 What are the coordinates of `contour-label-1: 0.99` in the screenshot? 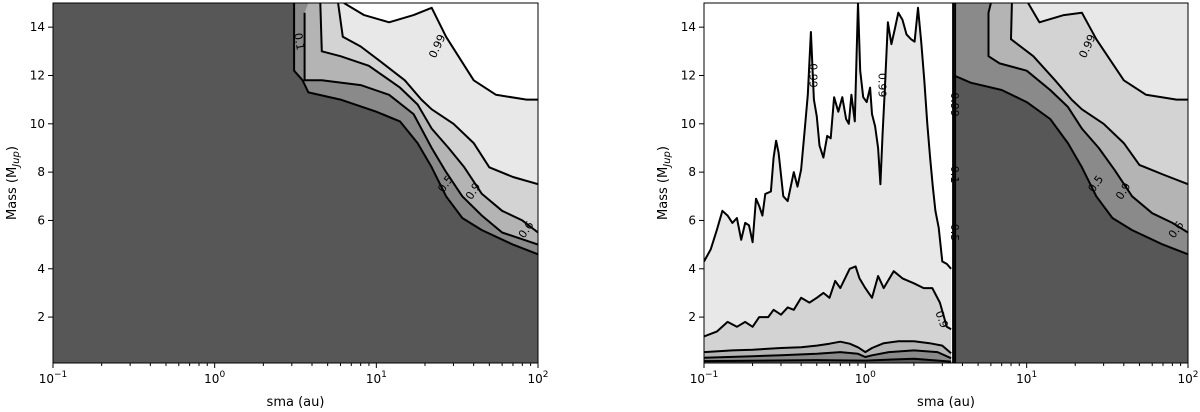 It's located at (812, 75).